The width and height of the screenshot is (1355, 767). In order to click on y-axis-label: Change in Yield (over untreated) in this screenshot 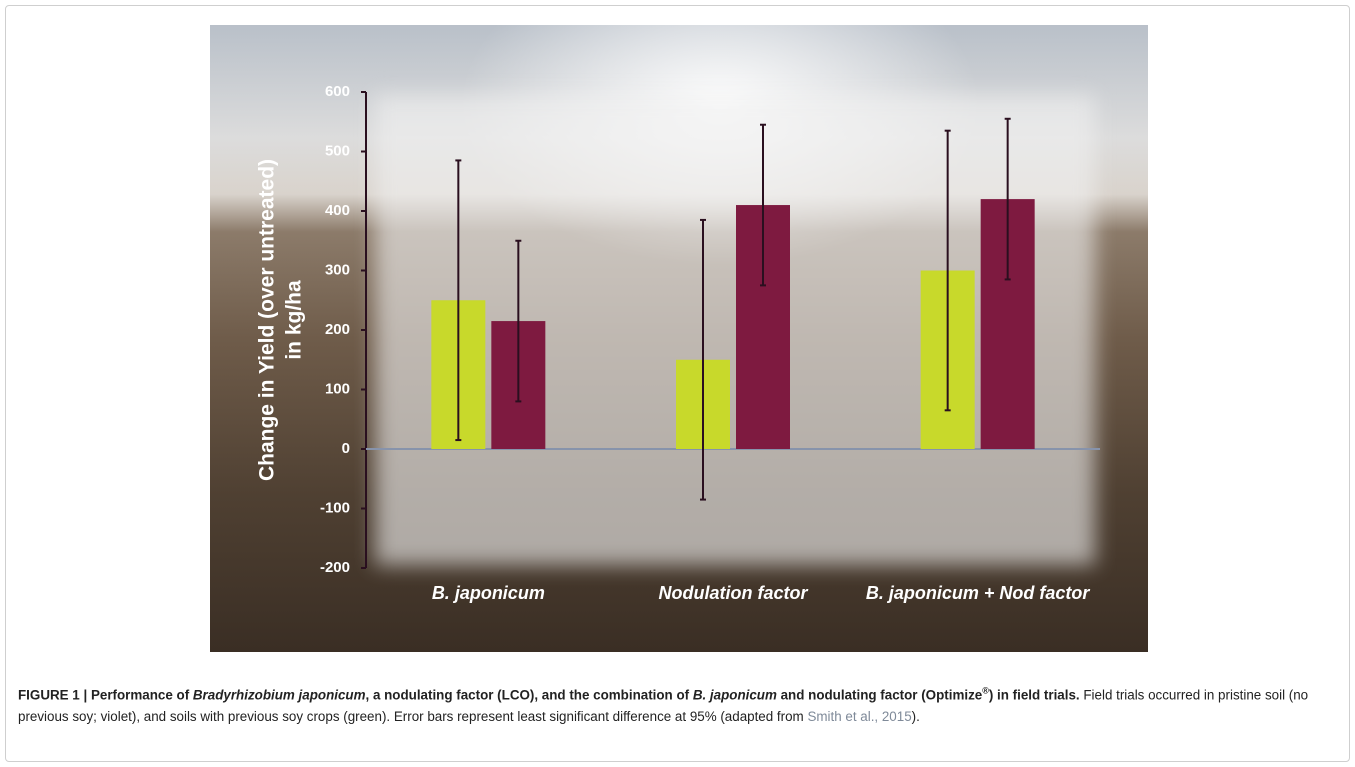, I will do `click(267, 320)`.